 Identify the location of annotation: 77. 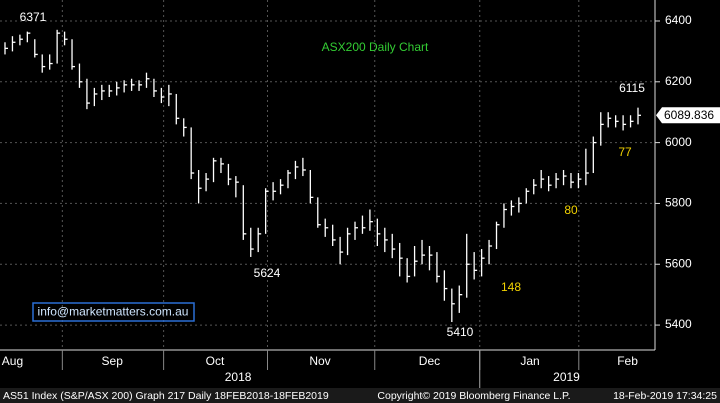
(625, 152).